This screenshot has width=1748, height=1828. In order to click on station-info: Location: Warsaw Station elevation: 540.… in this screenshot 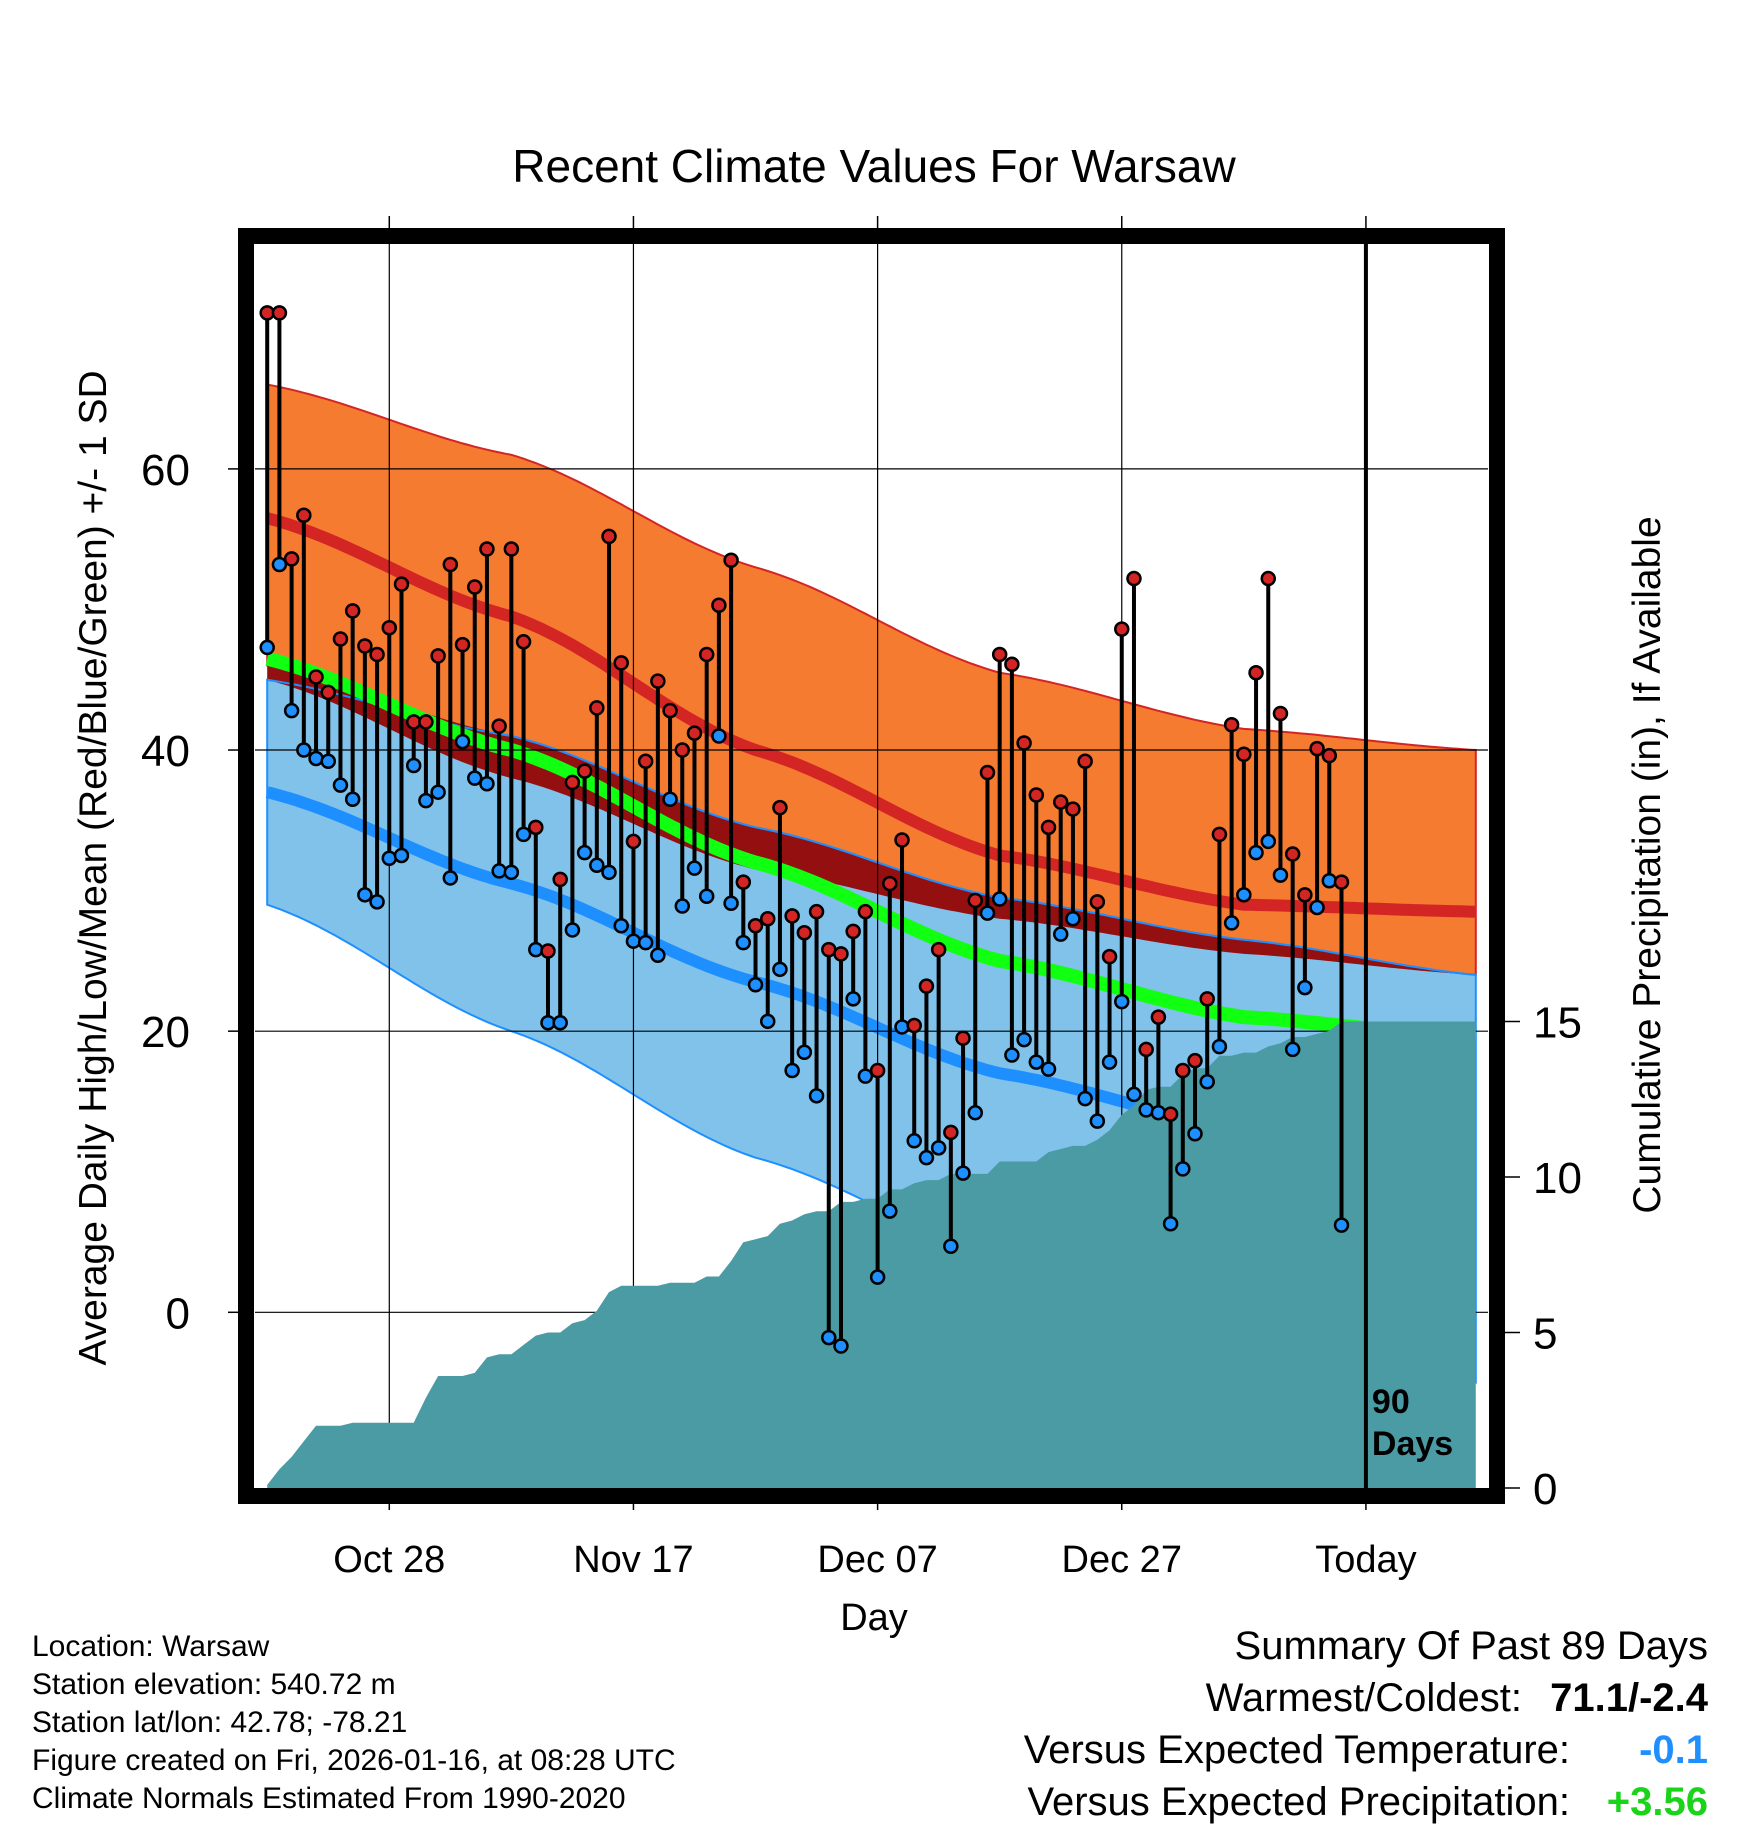, I will do `click(354, 1723)`.